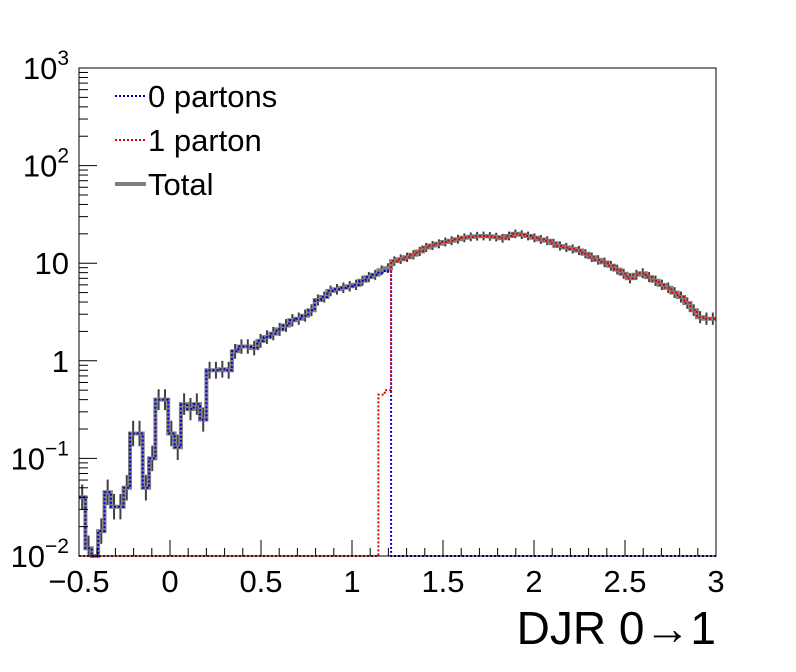 The height and width of the screenshot is (672, 796). I want to click on y-tick-label-4: 10², so click(46, 164).